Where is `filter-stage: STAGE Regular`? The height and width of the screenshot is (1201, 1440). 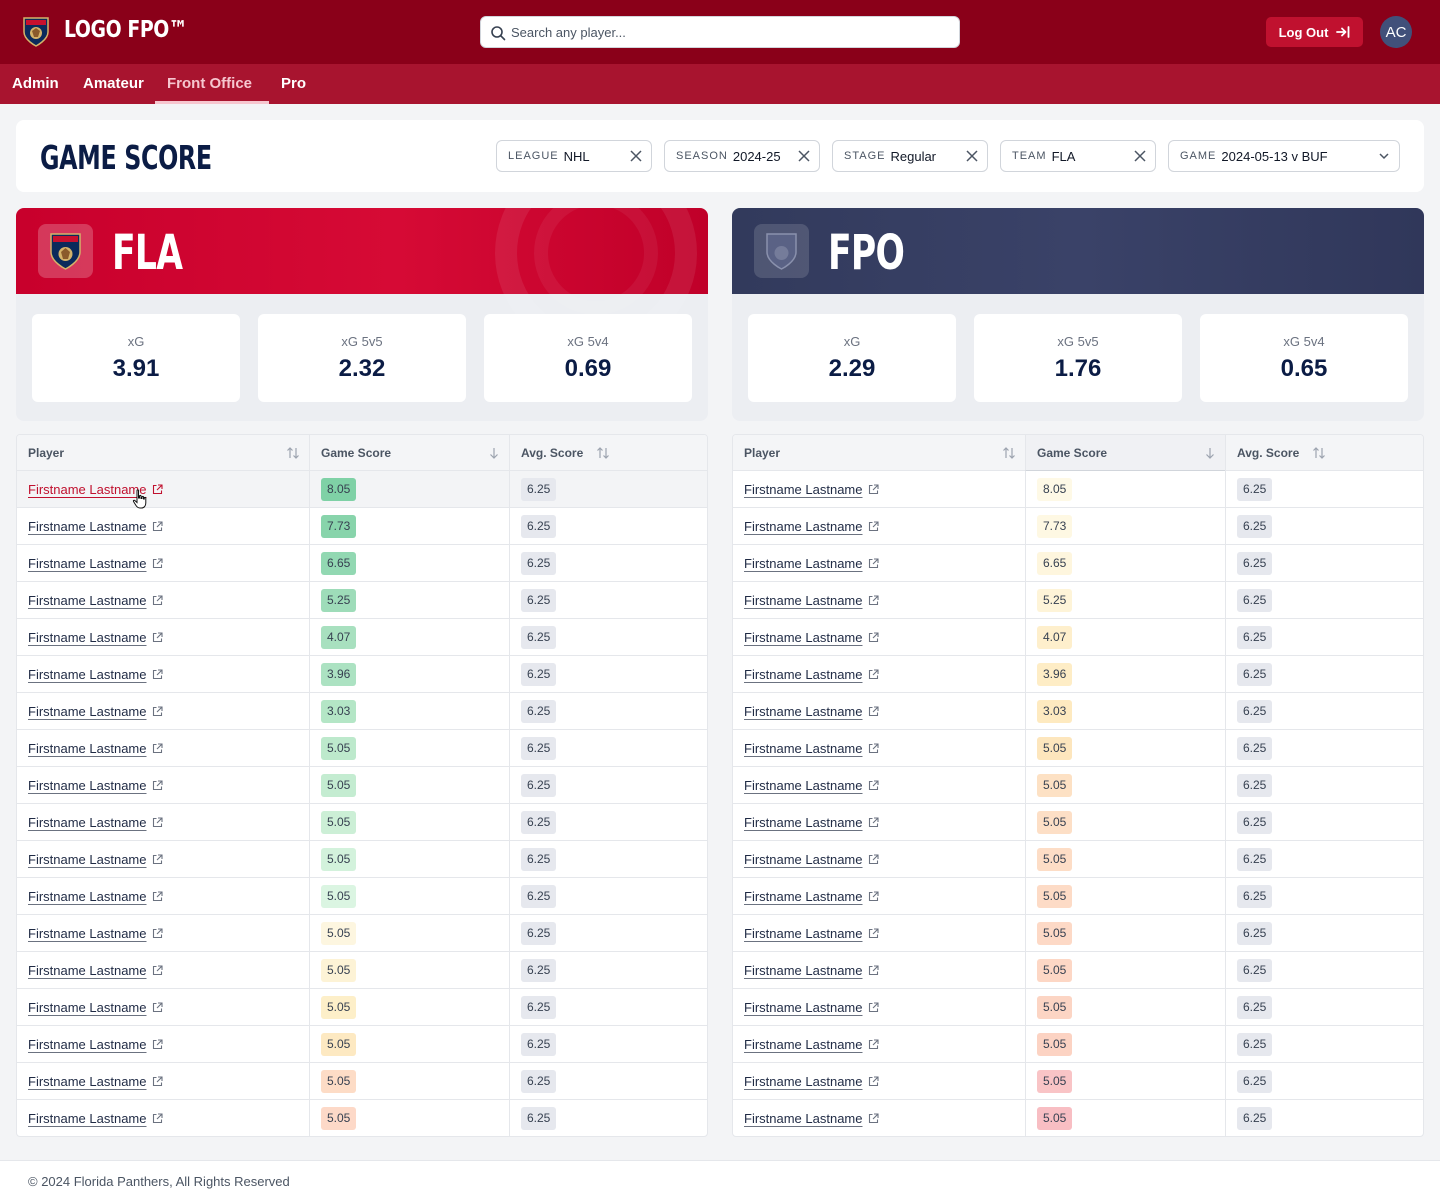
filter-stage: STAGE Regular is located at coordinates (910, 156).